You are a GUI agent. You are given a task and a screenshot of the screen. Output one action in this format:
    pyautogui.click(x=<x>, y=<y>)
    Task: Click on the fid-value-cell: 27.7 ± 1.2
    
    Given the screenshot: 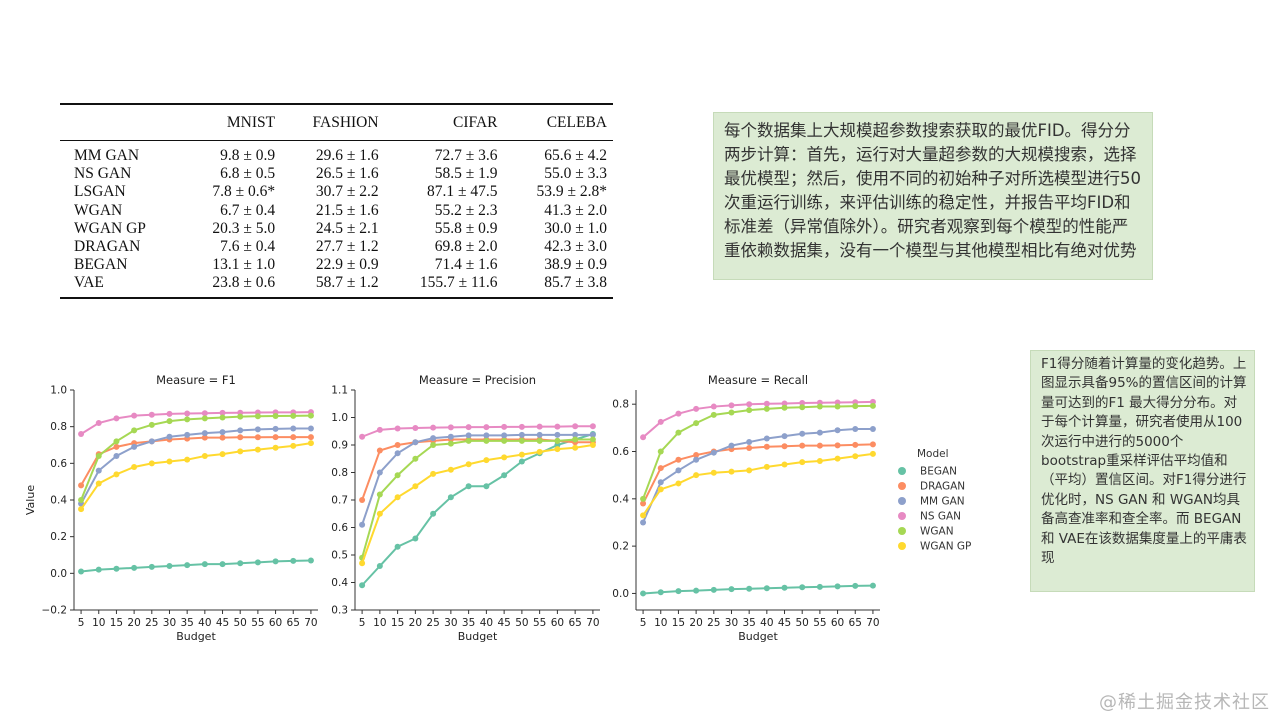 What is the action you would take?
    pyautogui.click(x=347, y=247)
    